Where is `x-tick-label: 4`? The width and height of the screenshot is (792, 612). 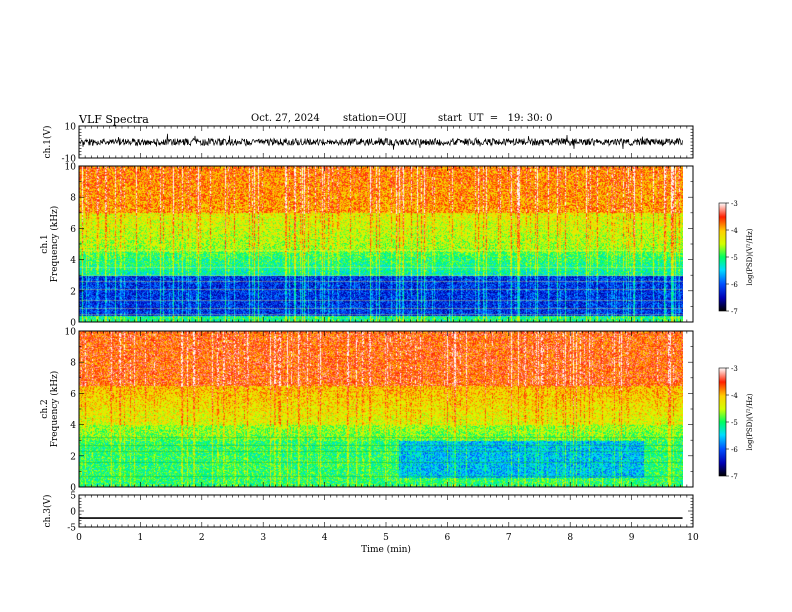
x-tick-label: 4 is located at coordinates (325, 538).